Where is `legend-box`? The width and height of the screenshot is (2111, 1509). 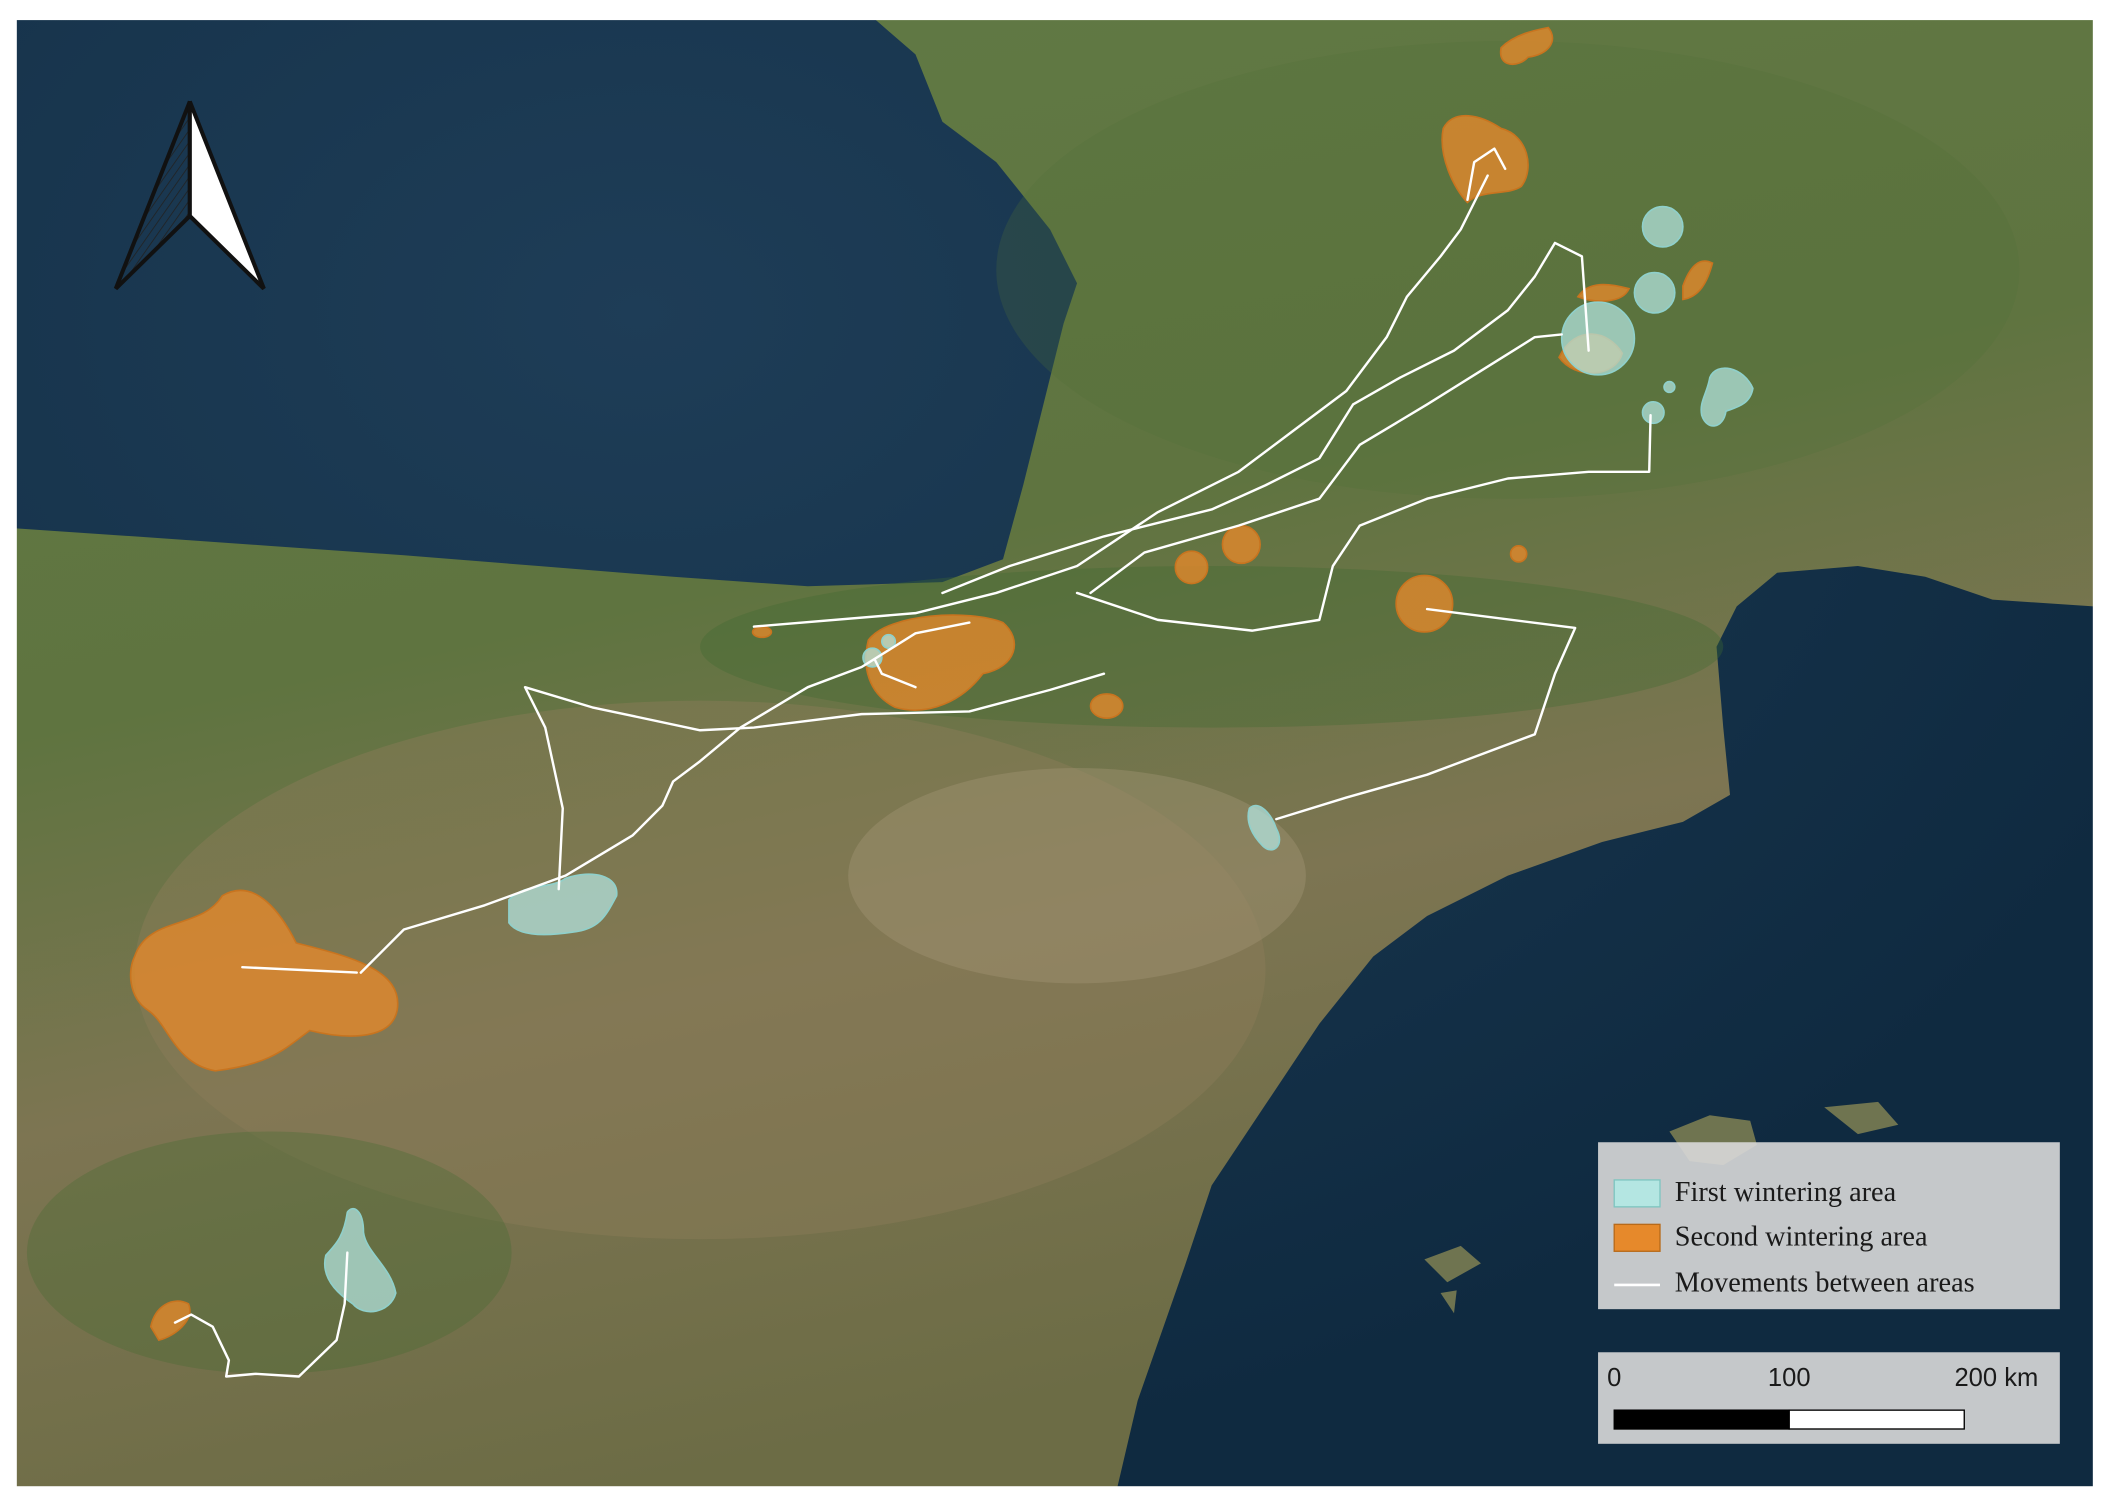 legend-box is located at coordinates (1829, 1226).